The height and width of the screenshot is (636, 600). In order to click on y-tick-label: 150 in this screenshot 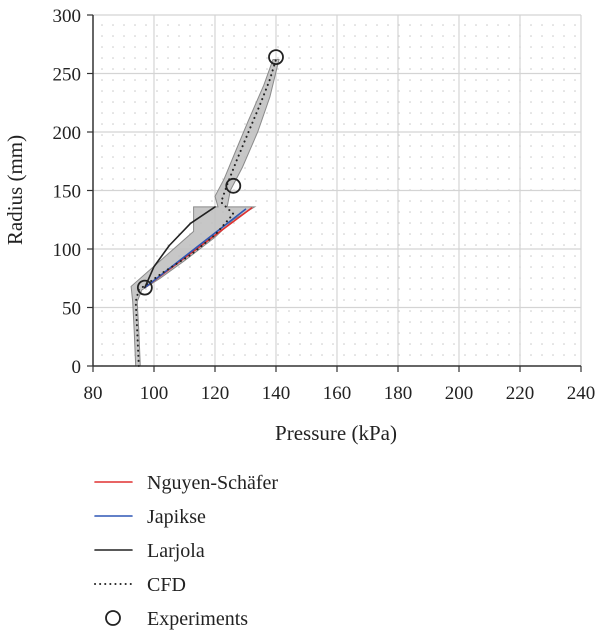, I will do `click(67, 192)`.